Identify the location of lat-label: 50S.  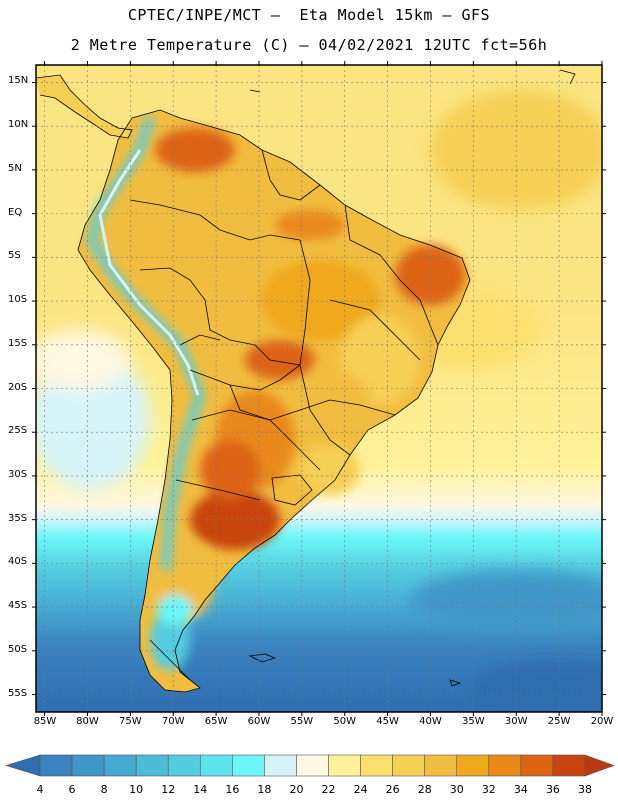
(18, 649).